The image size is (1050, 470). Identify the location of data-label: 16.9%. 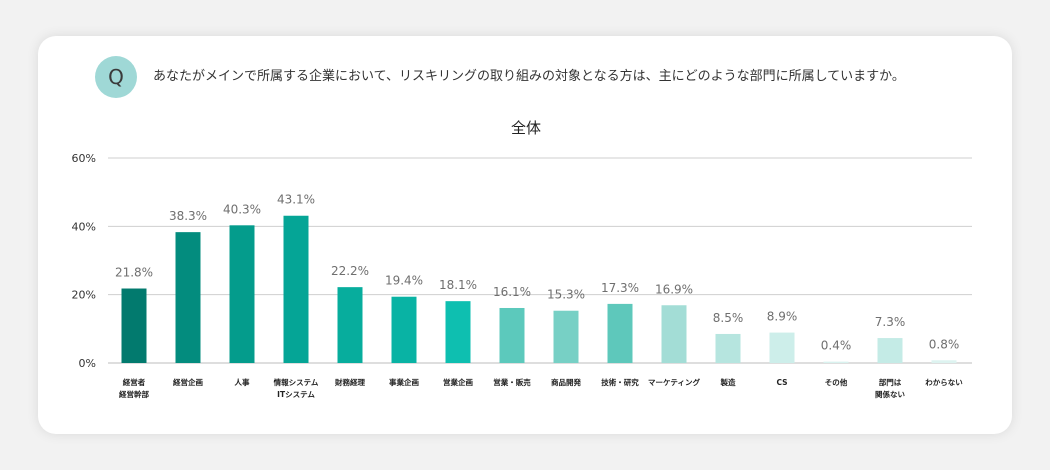
(674, 289).